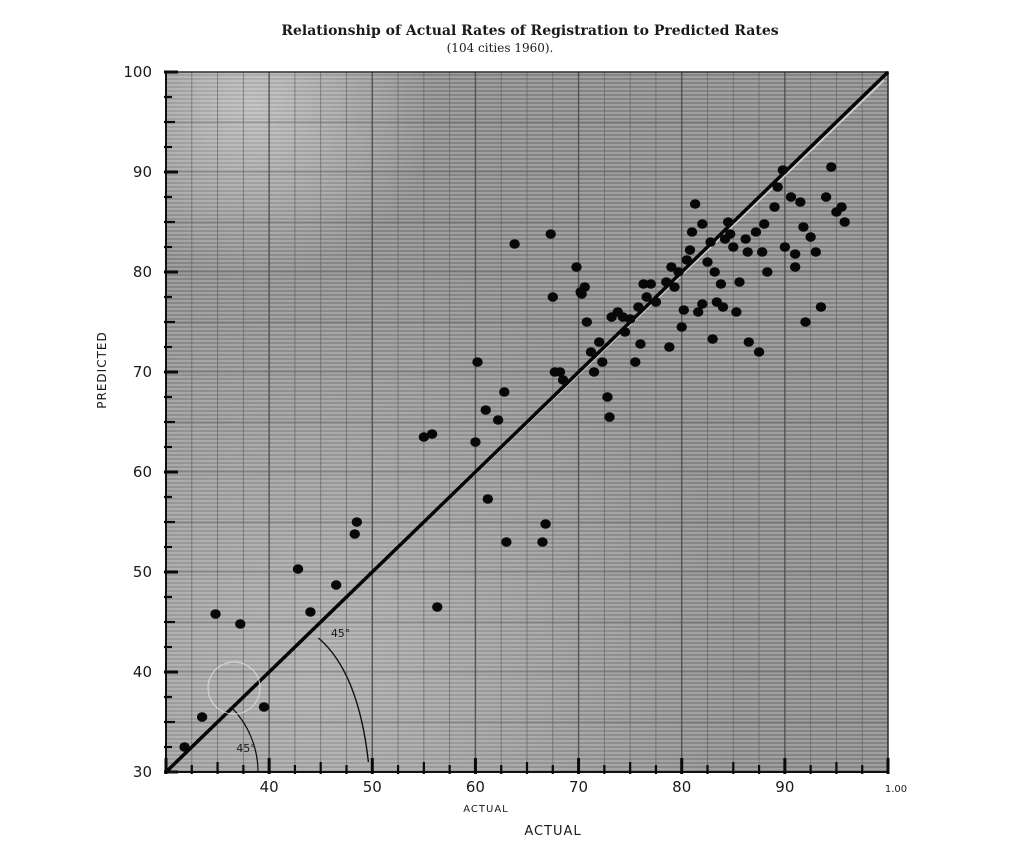  I want to click on x-tick-label: 1.00, so click(896, 789).